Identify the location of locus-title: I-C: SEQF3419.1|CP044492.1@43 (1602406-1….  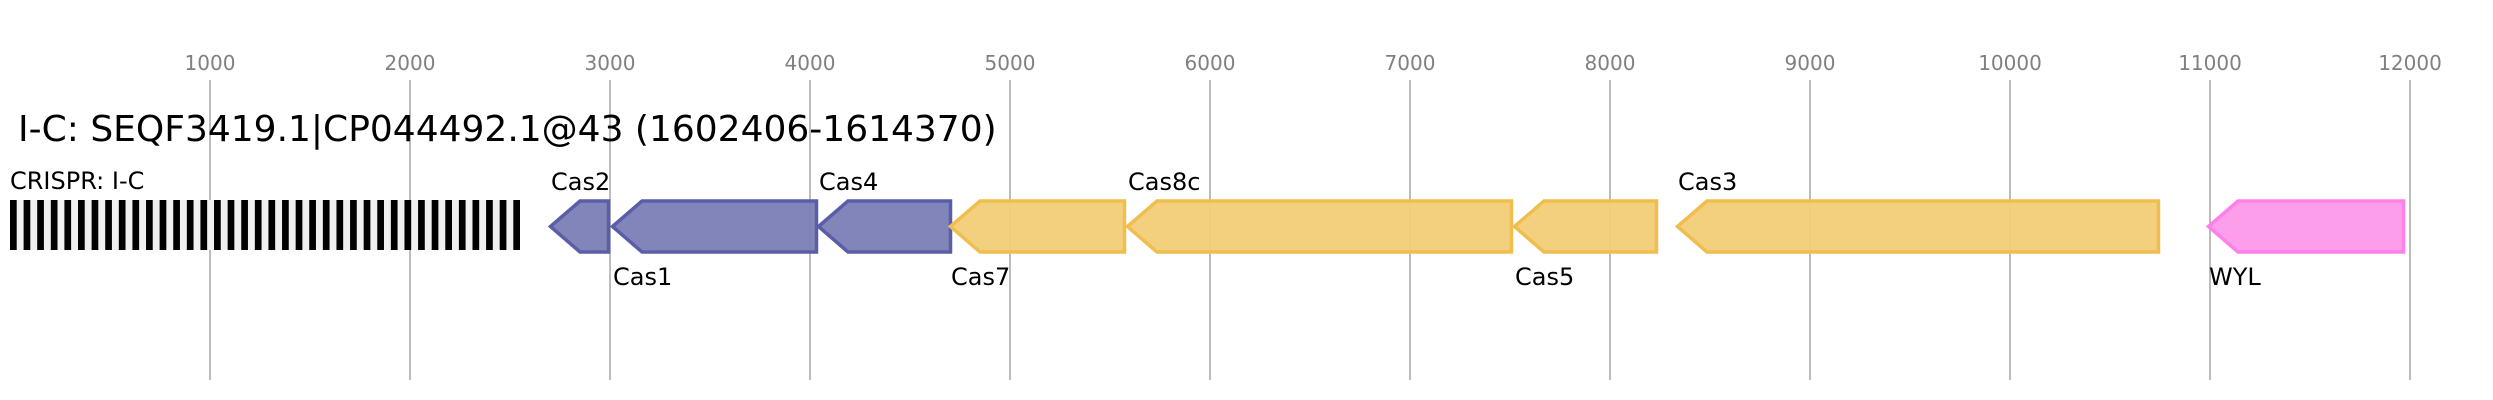
(507, 129).